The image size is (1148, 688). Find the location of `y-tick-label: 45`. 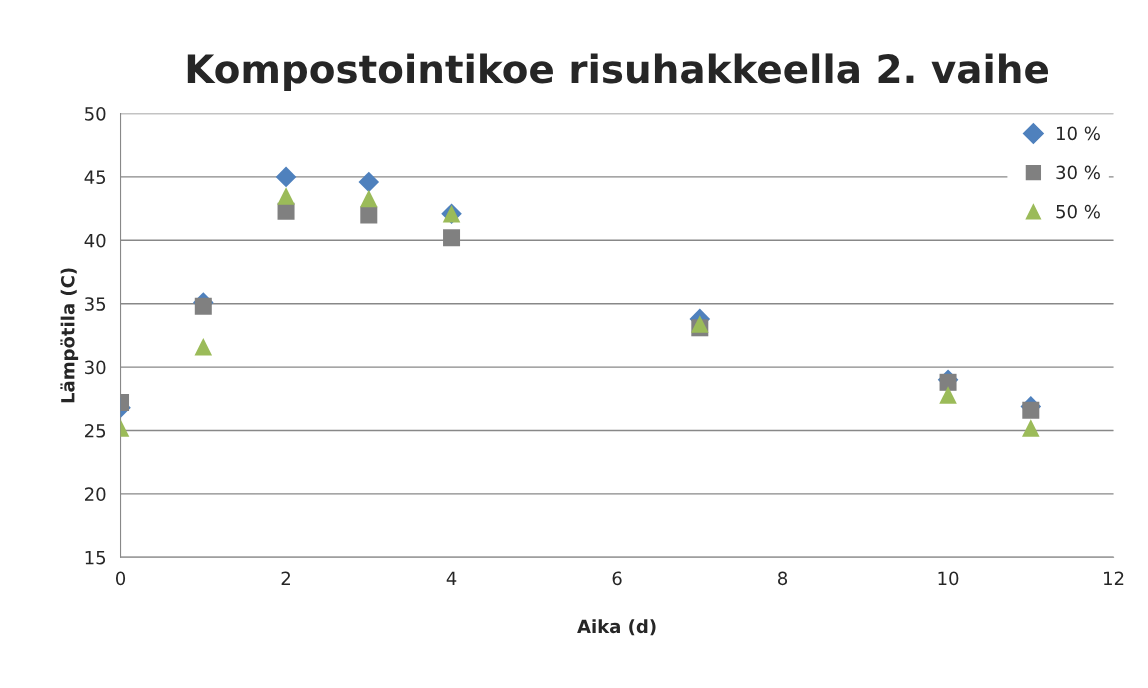

y-tick-label: 45 is located at coordinates (95, 177).